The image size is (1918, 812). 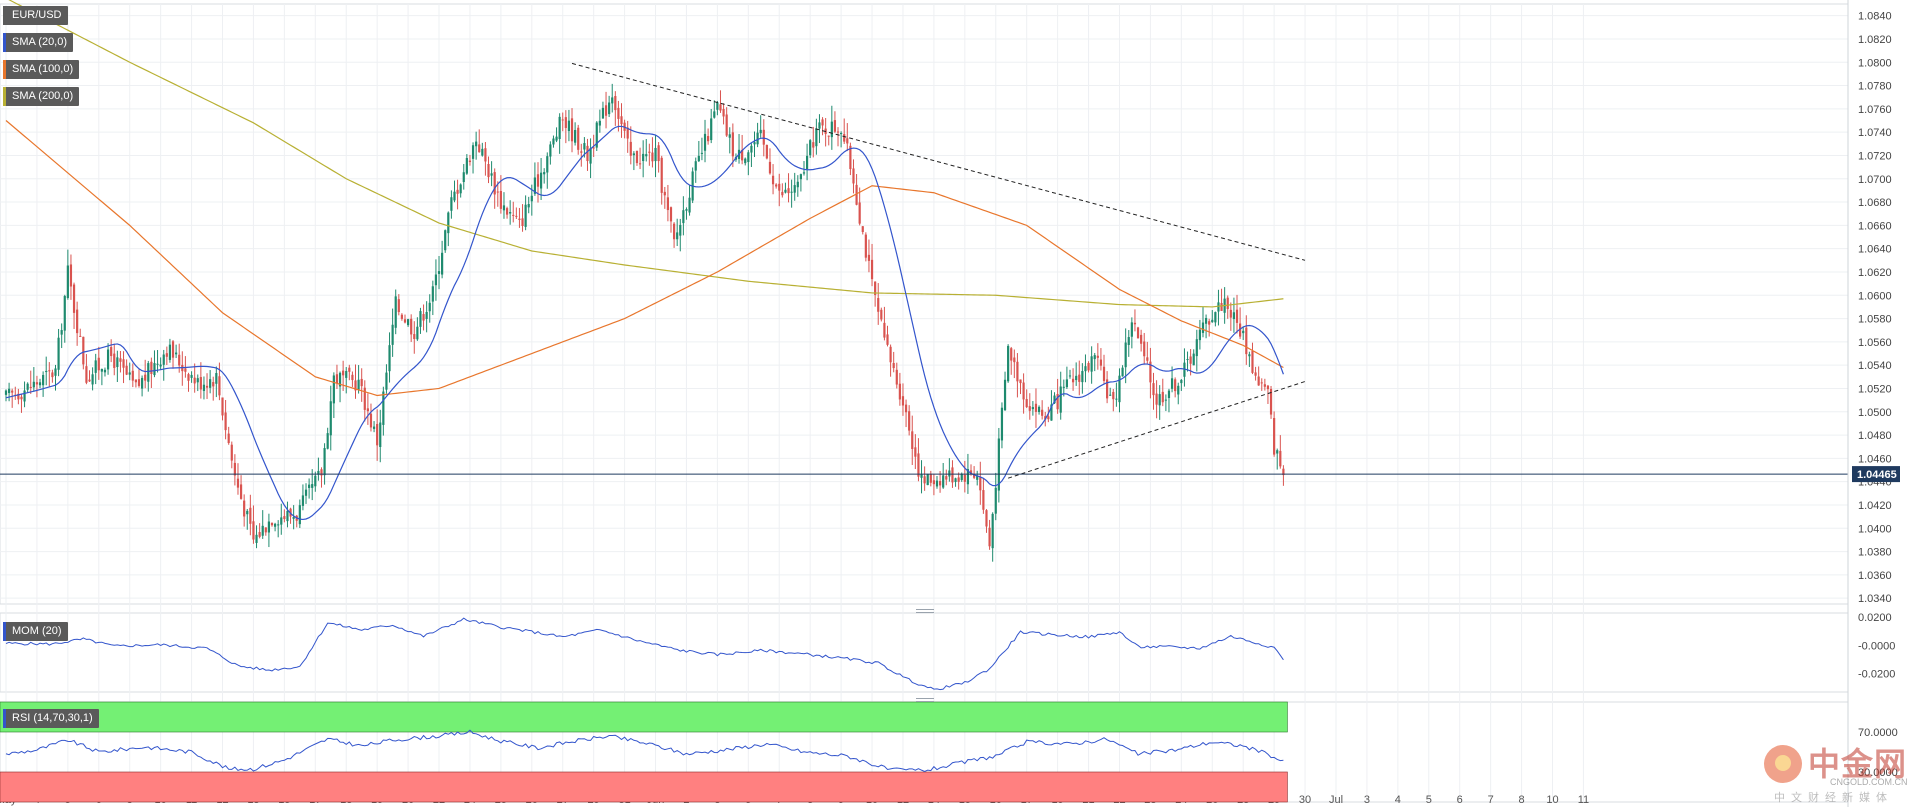 I want to click on x-tick-label: 8, so click(x=1522, y=800).